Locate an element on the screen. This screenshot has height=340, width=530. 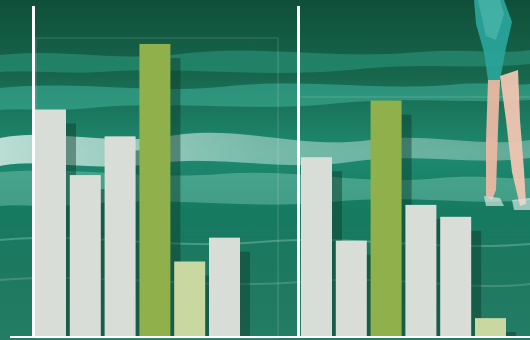
wading-figure is located at coordinates (502, 105).